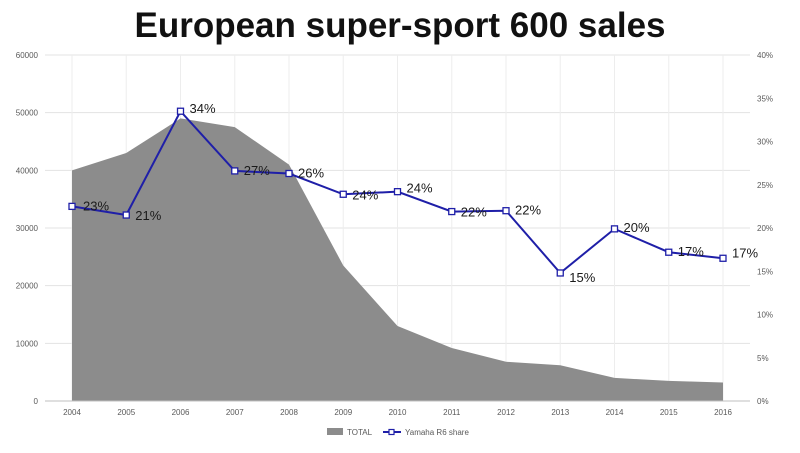  Describe the element at coordinates (27, 343) in the screenshot. I see `y-left-tick-label: 10000` at that location.